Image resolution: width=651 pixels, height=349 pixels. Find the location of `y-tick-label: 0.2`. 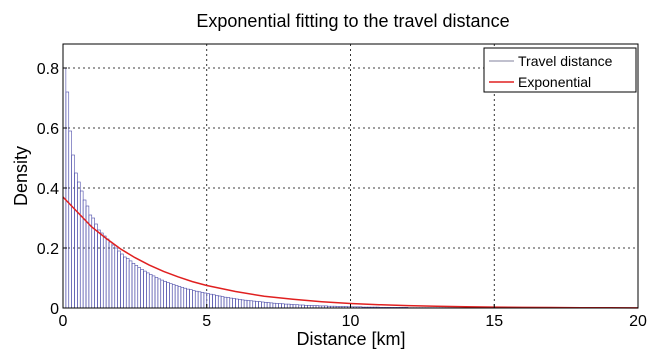

y-tick-label: 0.2 is located at coordinates (48, 249).